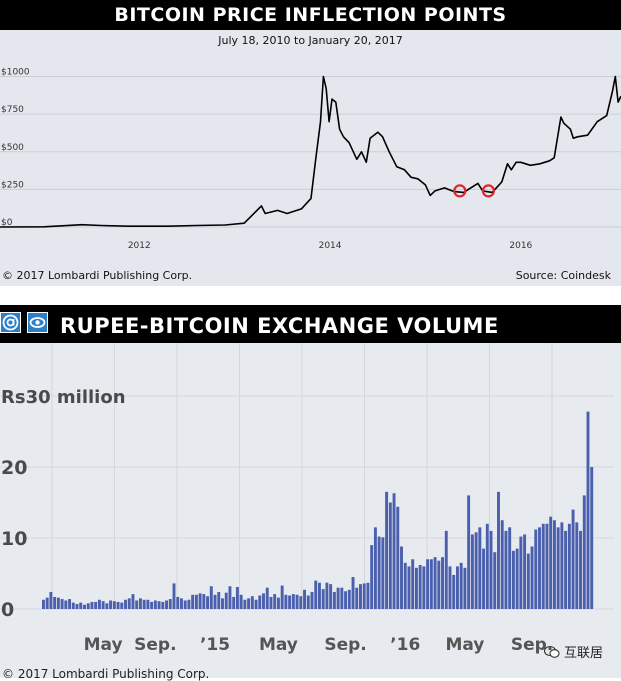 This screenshot has height=681, width=621. I want to click on price-chart-copyright: © 2017 Lombardi Publishing Corp., so click(97, 275).